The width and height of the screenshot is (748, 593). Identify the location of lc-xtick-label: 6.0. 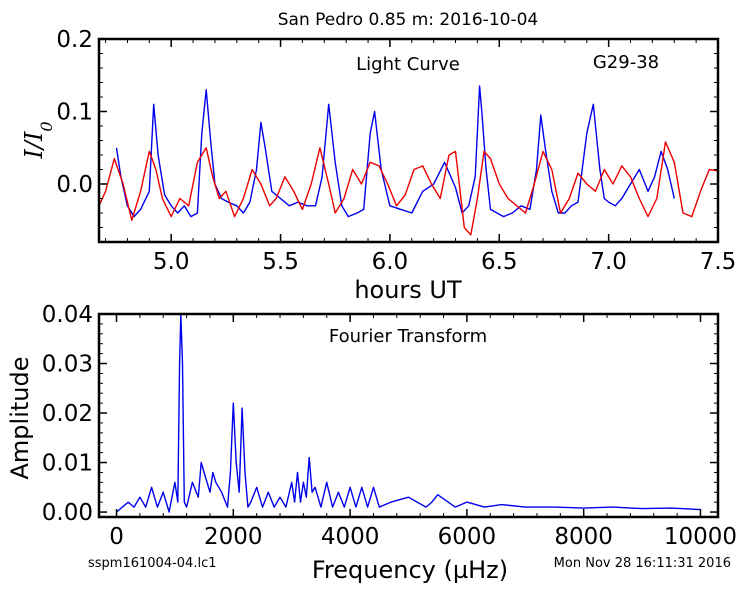
(390, 262).